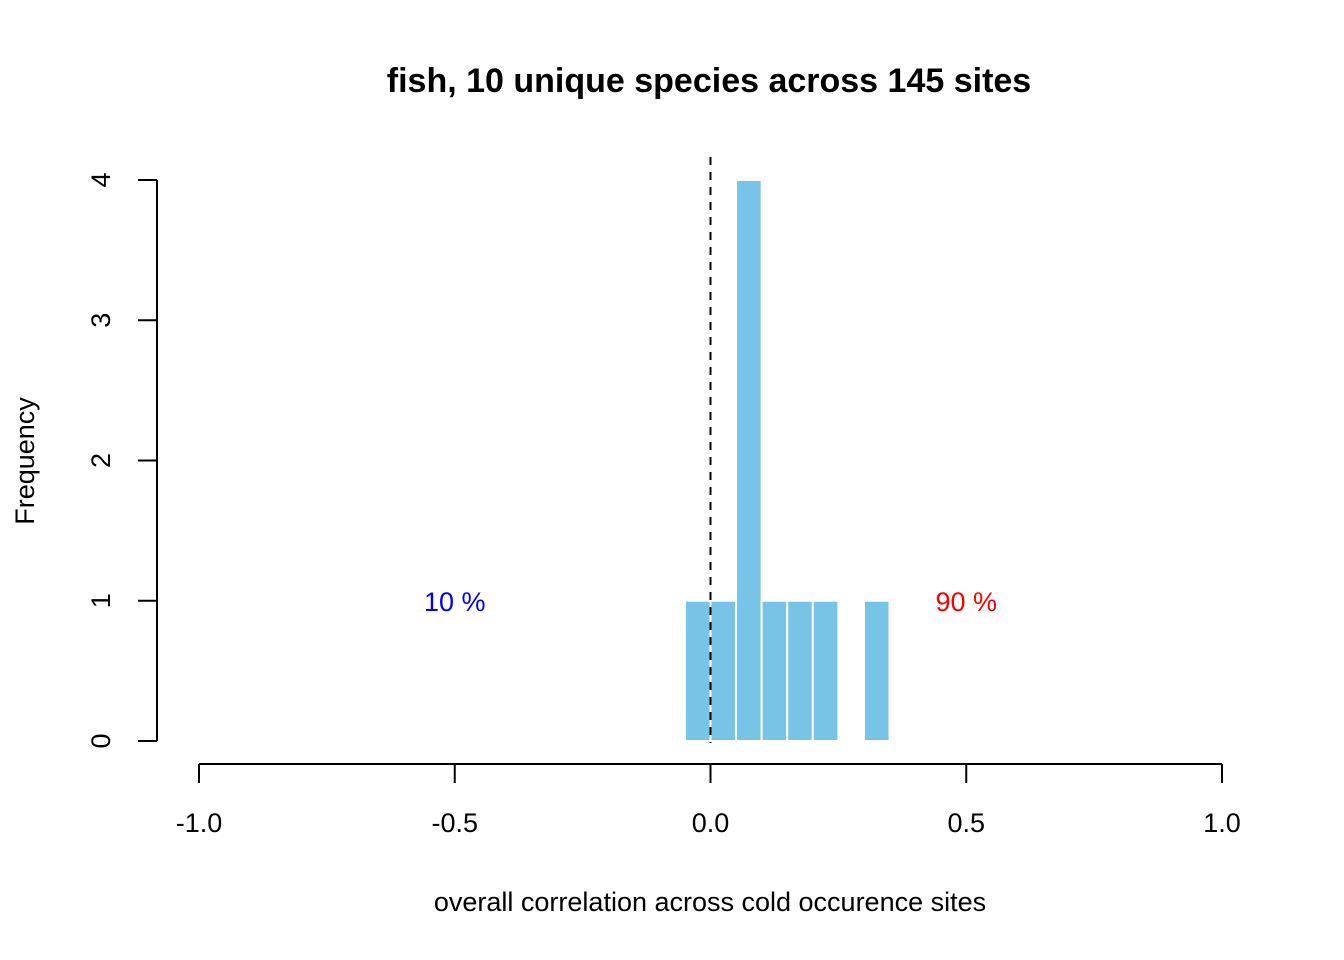 The height and width of the screenshot is (960, 1344). I want to click on x-tick-label: -0.5, so click(454, 823).